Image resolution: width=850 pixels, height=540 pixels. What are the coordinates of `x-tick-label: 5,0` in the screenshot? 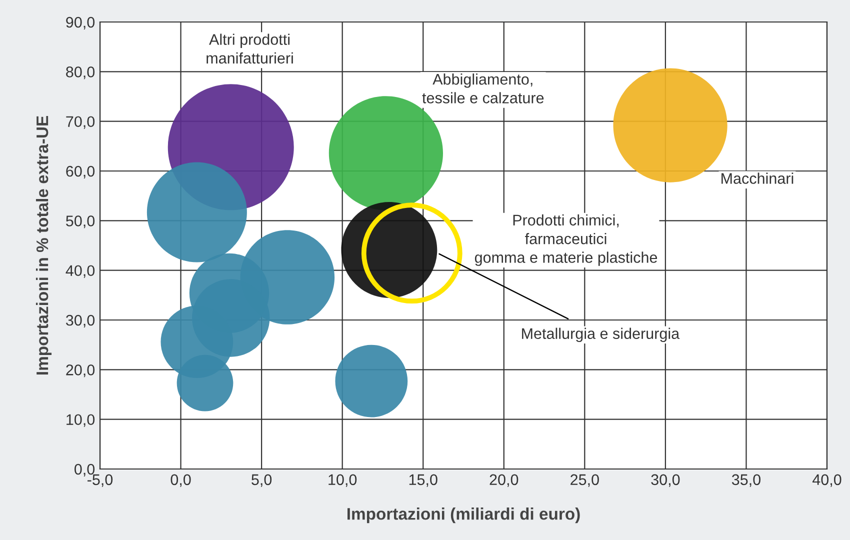 It's located at (262, 480).